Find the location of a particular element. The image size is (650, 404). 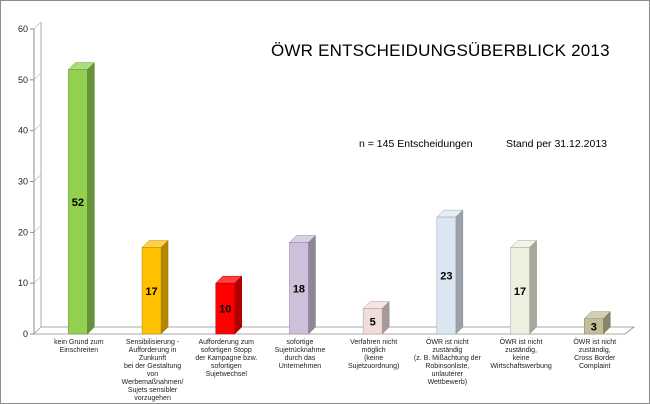

y-tick-label: 50 is located at coordinates (23, 80).